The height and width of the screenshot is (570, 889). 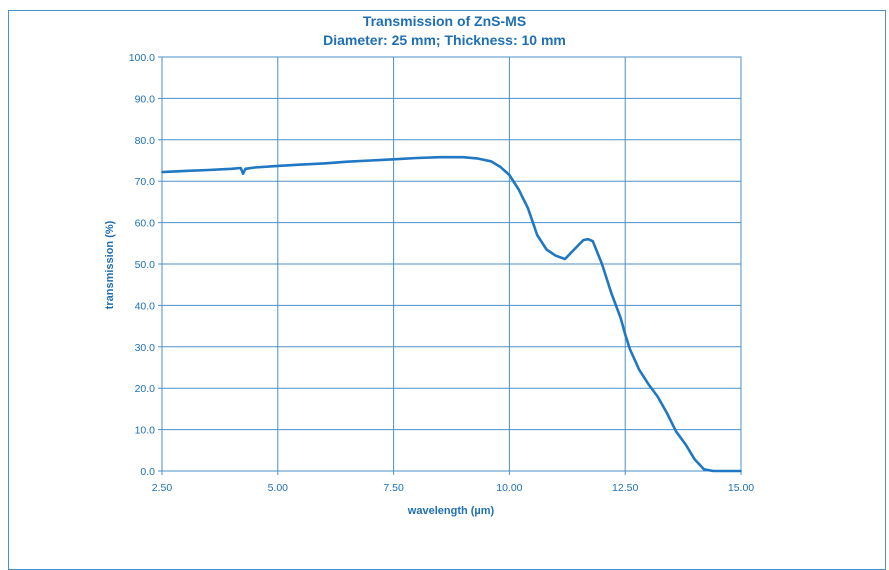 I want to click on chart-subtitle: Diameter: 25 mm; Thickness: 10 mm, so click(x=444, y=40).